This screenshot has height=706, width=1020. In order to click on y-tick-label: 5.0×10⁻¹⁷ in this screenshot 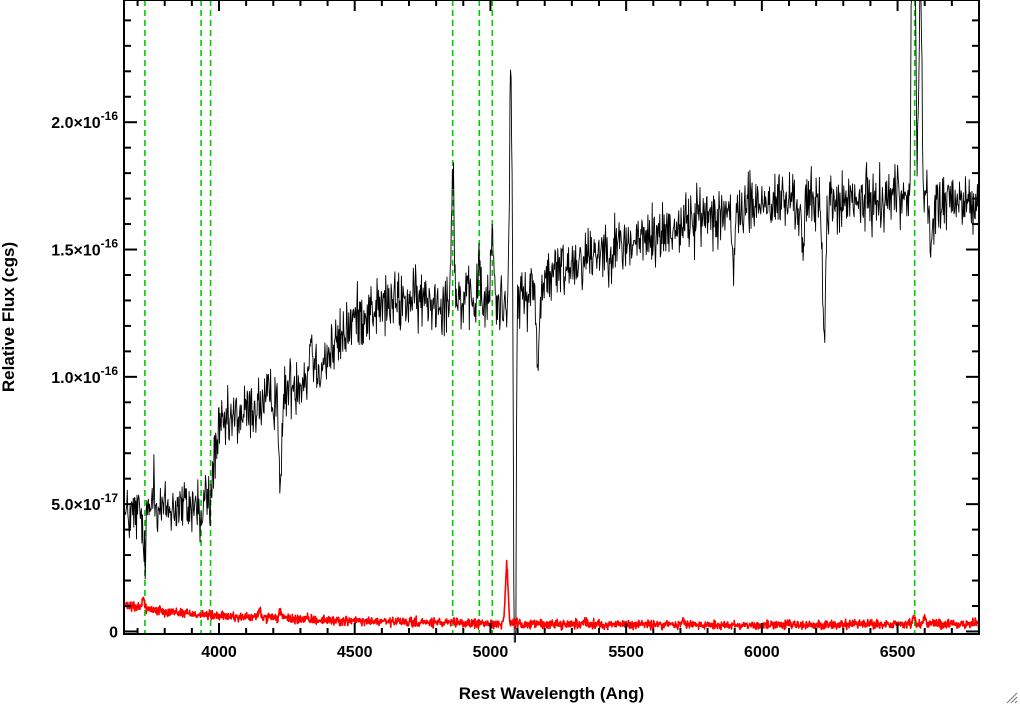, I will do `click(84, 502)`.